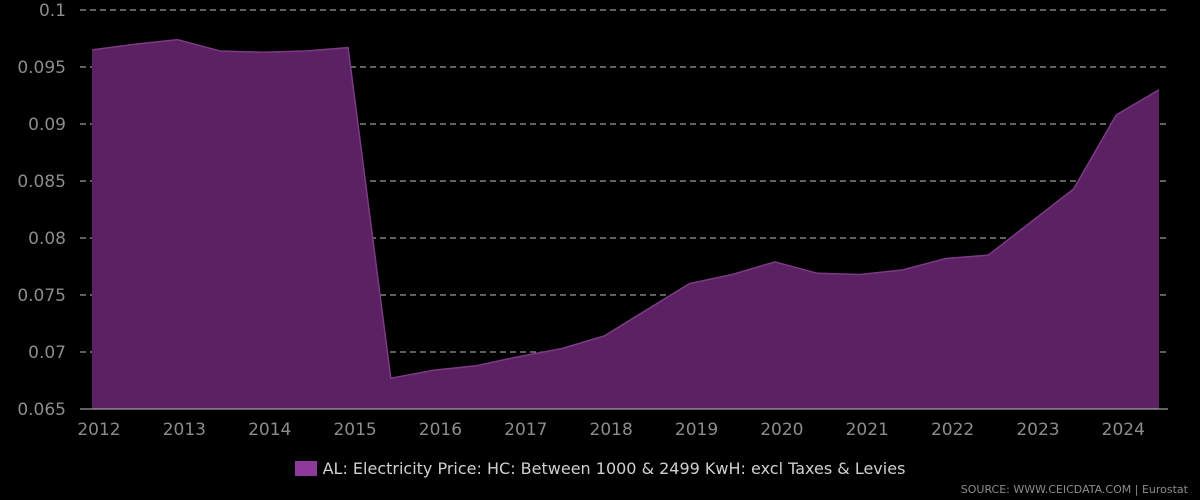 The height and width of the screenshot is (500, 1200). I want to click on x-tick-label: 2012, so click(98, 430).